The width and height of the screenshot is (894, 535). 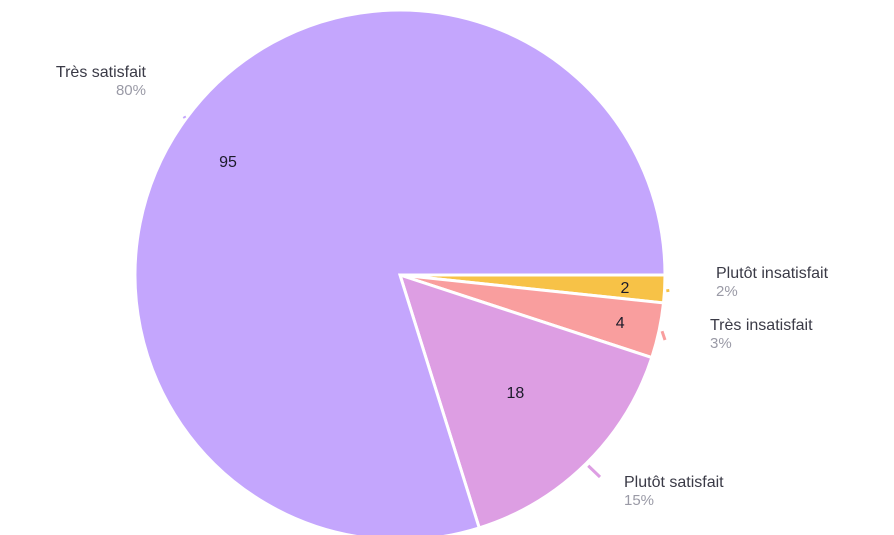 What do you see at coordinates (761, 325) in the screenshot?
I see `slice-name-tres-insatisfait: Très insatisfait` at bounding box center [761, 325].